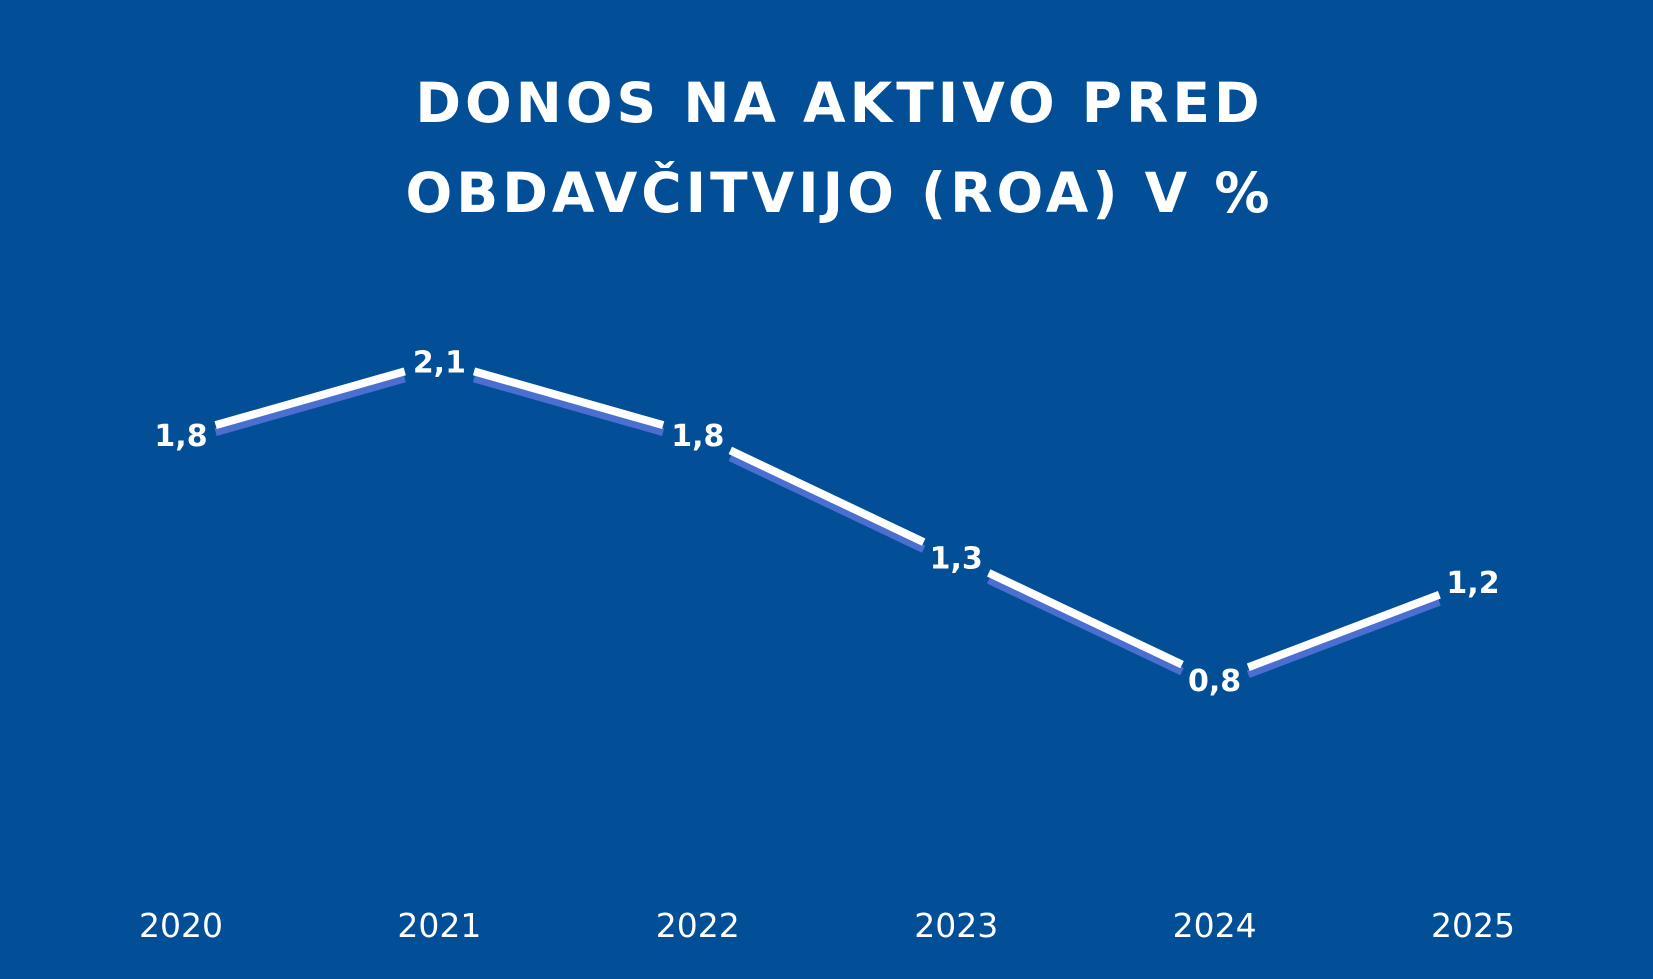 Image resolution: width=1653 pixels, height=979 pixels. I want to click on x-axis-tick-labels: 2020 2021 2022 2023 2024 2025, so click(827, 925).